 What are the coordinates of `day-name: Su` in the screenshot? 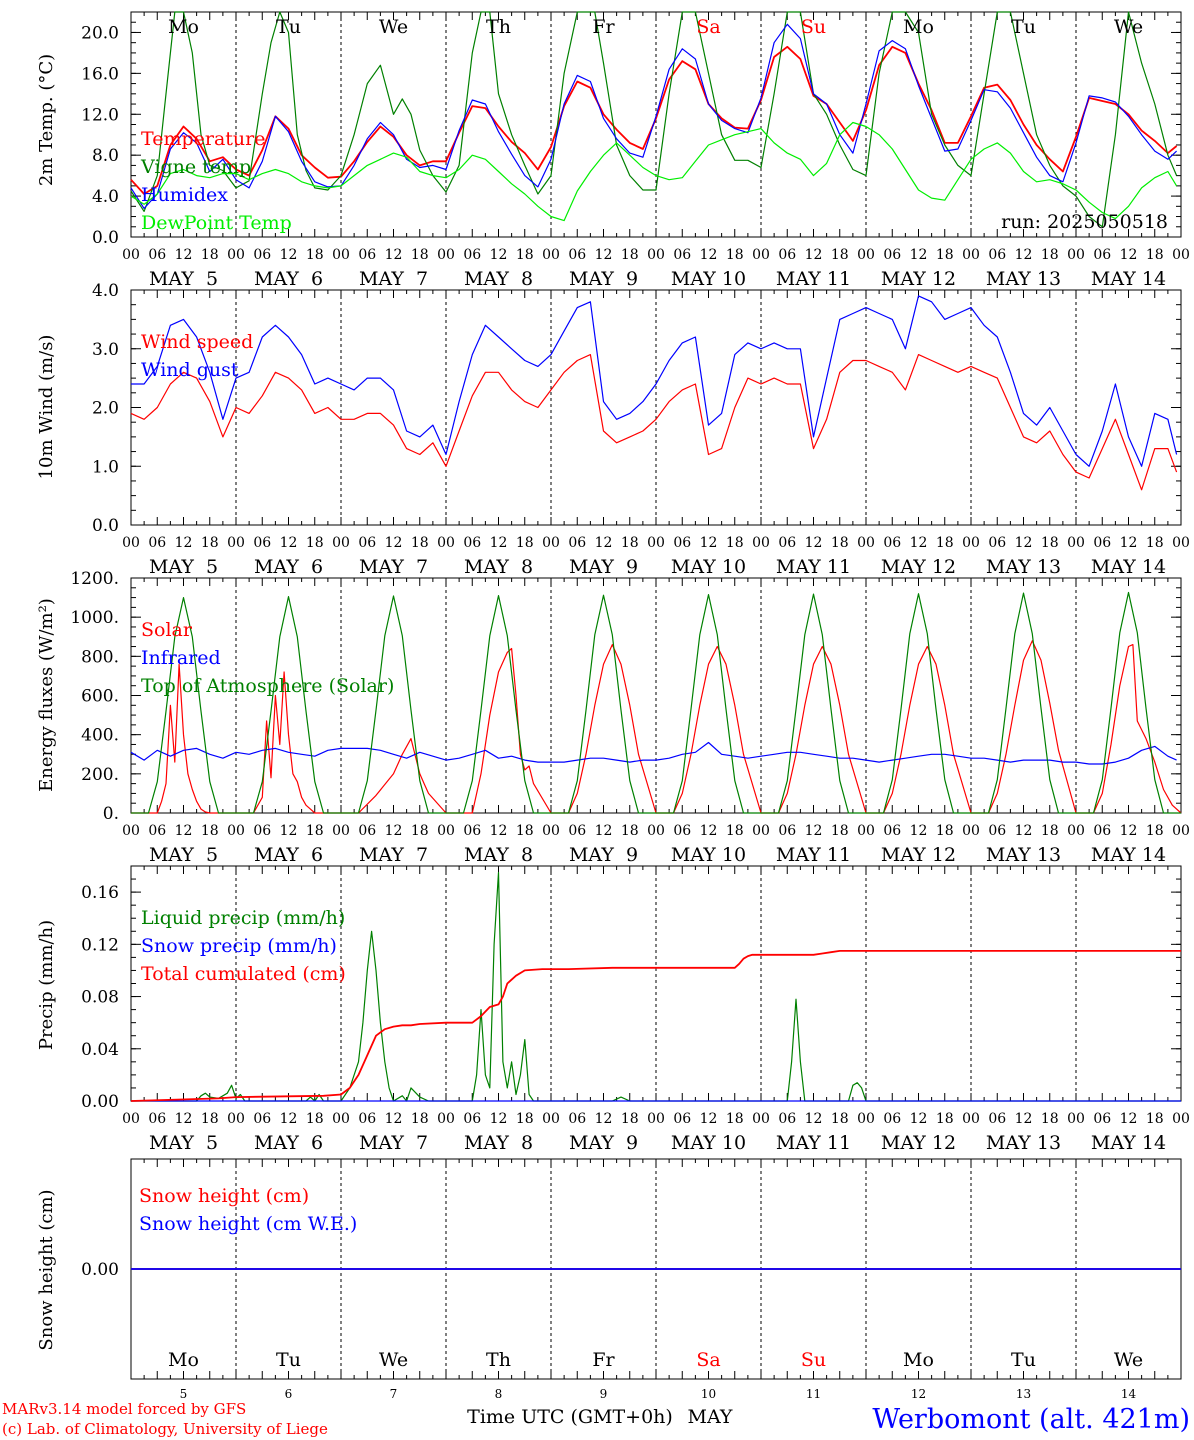 It's located at (813, 27).